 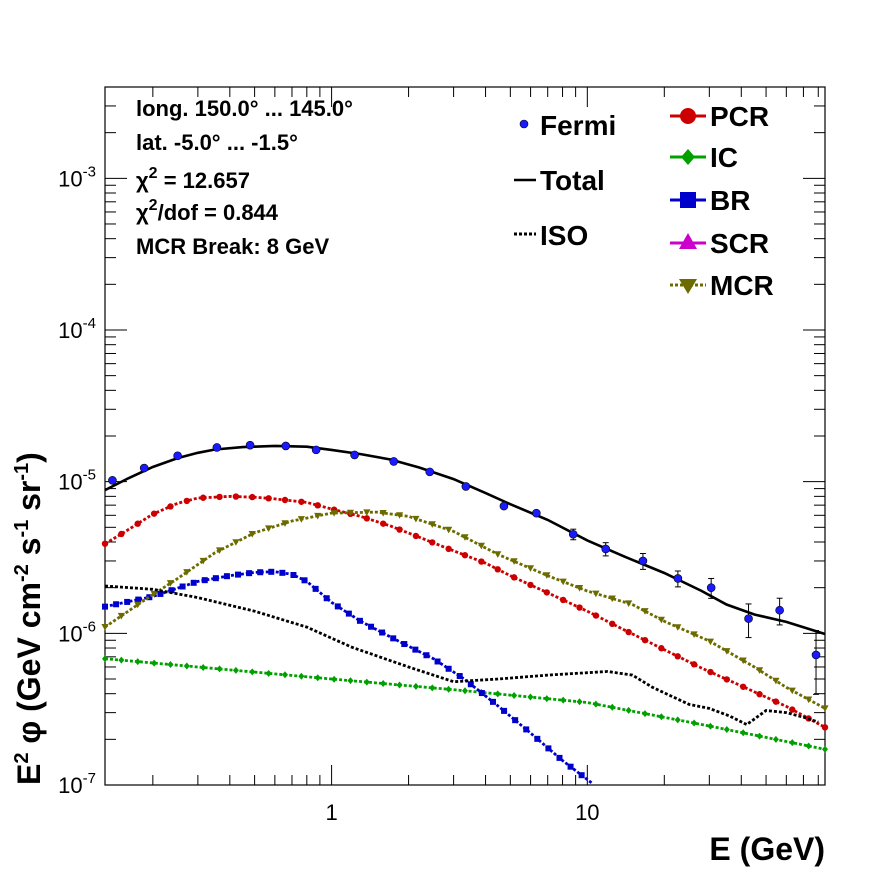 What do you see at coordinates (77, 784) in the screenshot?
I see `y-tick-label: 10⁻⁷` at bounding box center [77, 784].